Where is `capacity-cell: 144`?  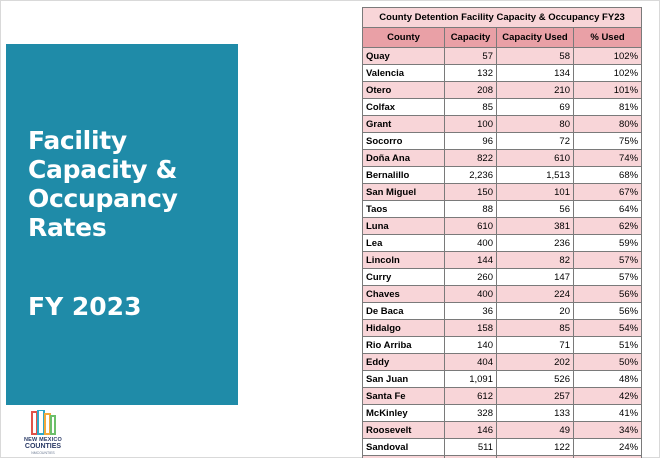 capacity-cell: 144 is located at coordinates (470, 260).